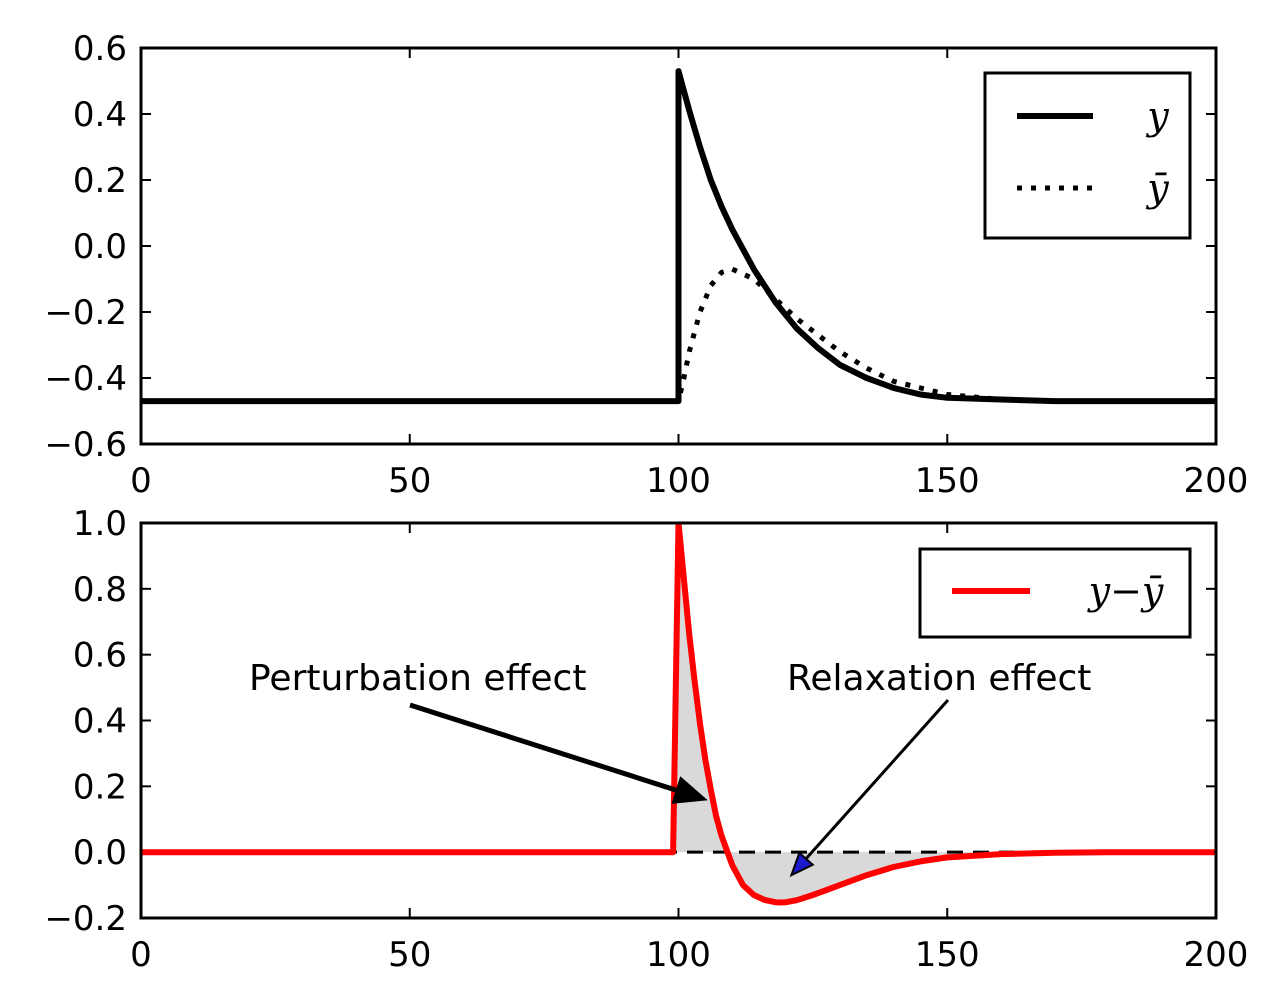 This screenshot has width=1283, height=1006. Describe the element at coordinates (678, 955) in the screenshot. I see `bottom-xtick-label: 100` at that location.